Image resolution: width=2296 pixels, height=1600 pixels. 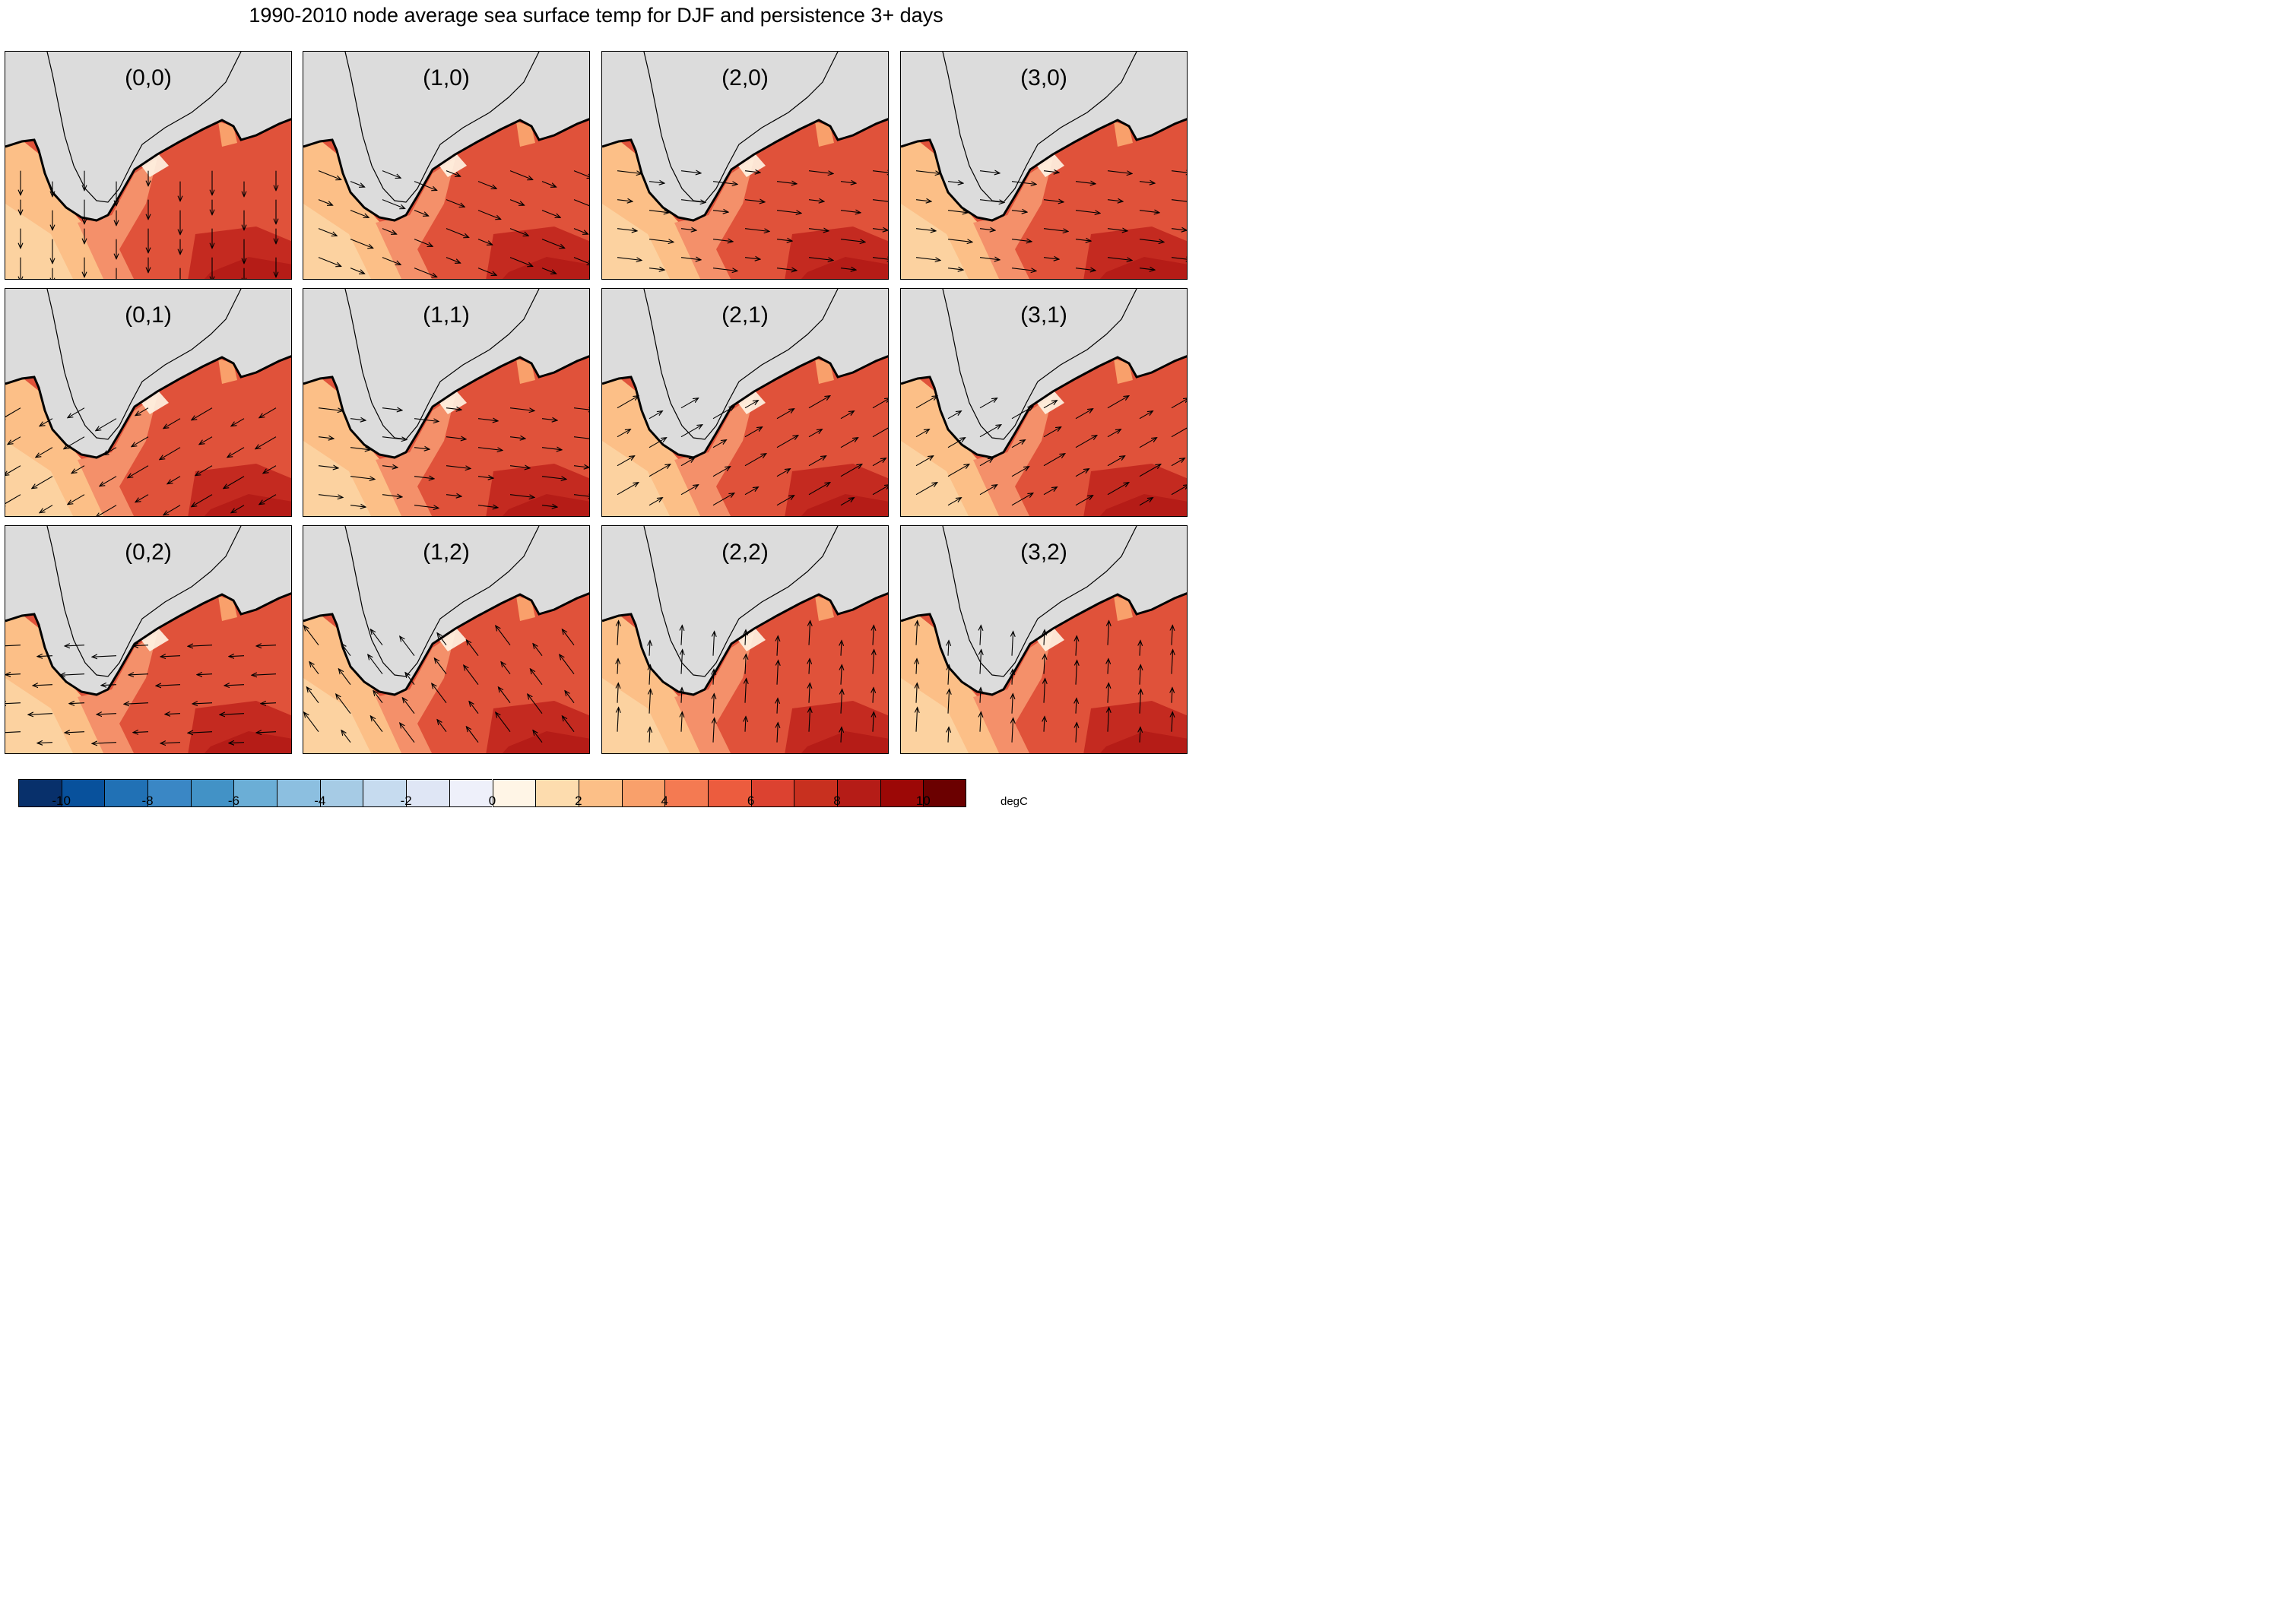 I want to click on panel-label: (1,1), so click(x=446, y=315).